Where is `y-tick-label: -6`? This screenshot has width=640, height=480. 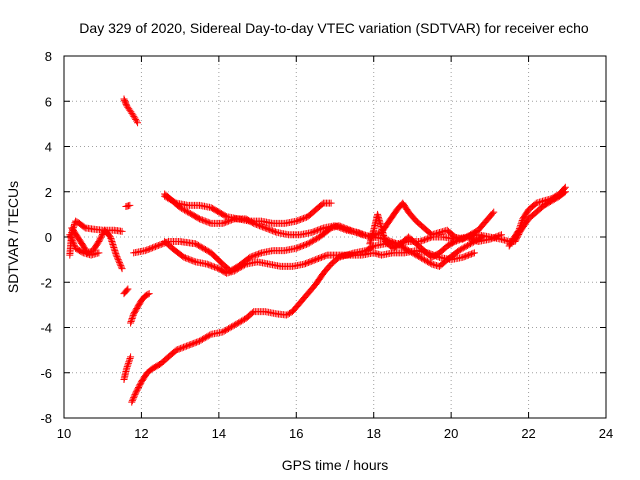
y-tick-label: -6 is located at coordinates (46, 373).